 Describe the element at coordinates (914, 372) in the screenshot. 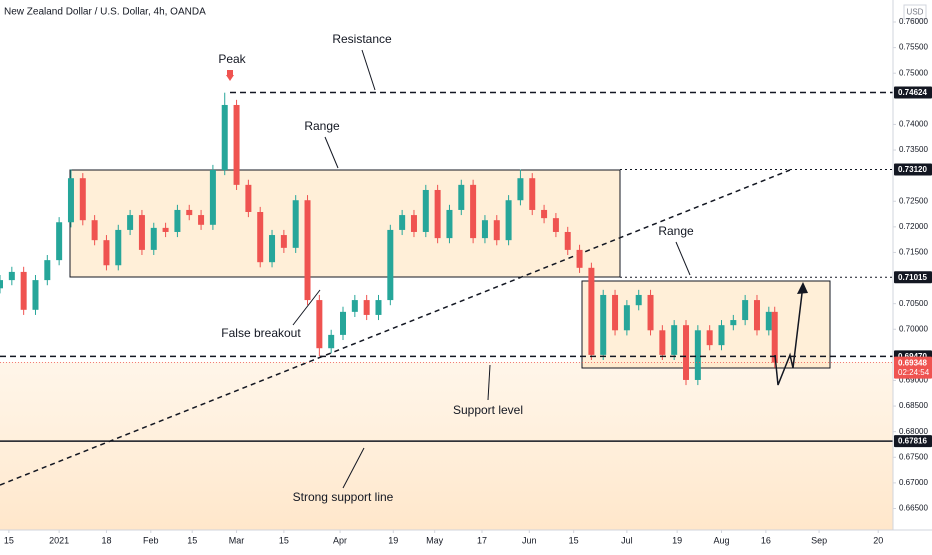

I see `countdown: 02:24:54` at that location.